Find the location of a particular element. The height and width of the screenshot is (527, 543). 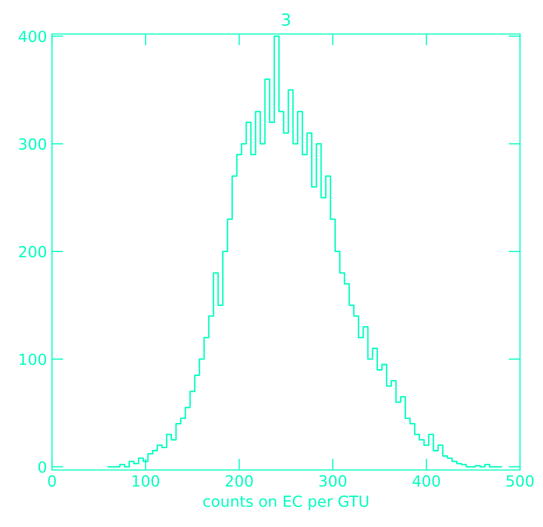

x-tick-label: 400 is located at coordinates (426, 481).